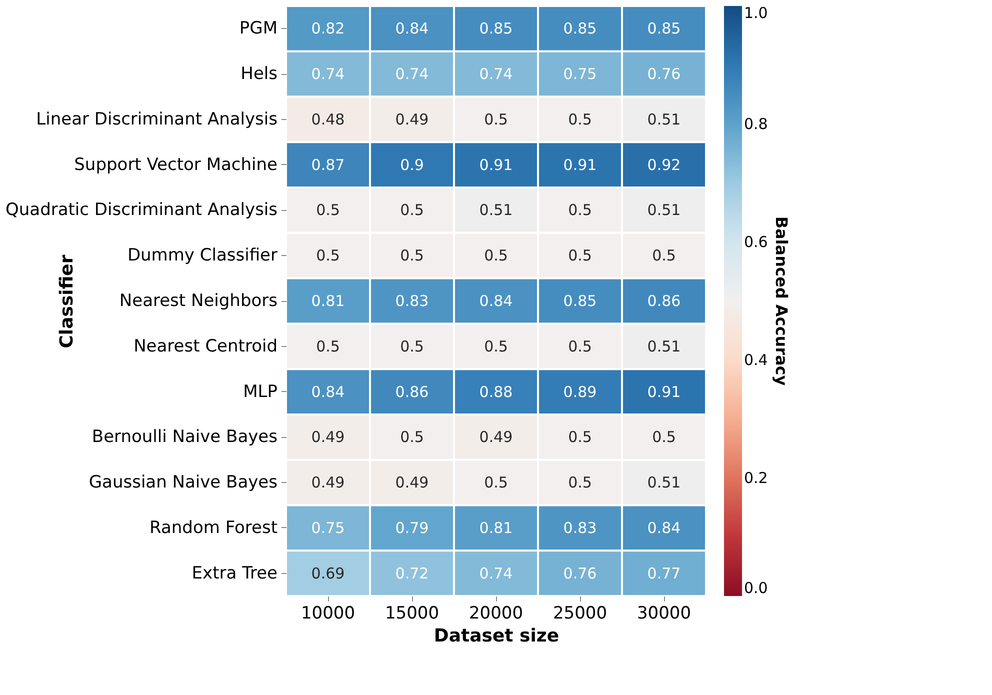 This screenshot has height=695, width=992. I want to click on y-axis-title: Classifier, so click(67, 301).